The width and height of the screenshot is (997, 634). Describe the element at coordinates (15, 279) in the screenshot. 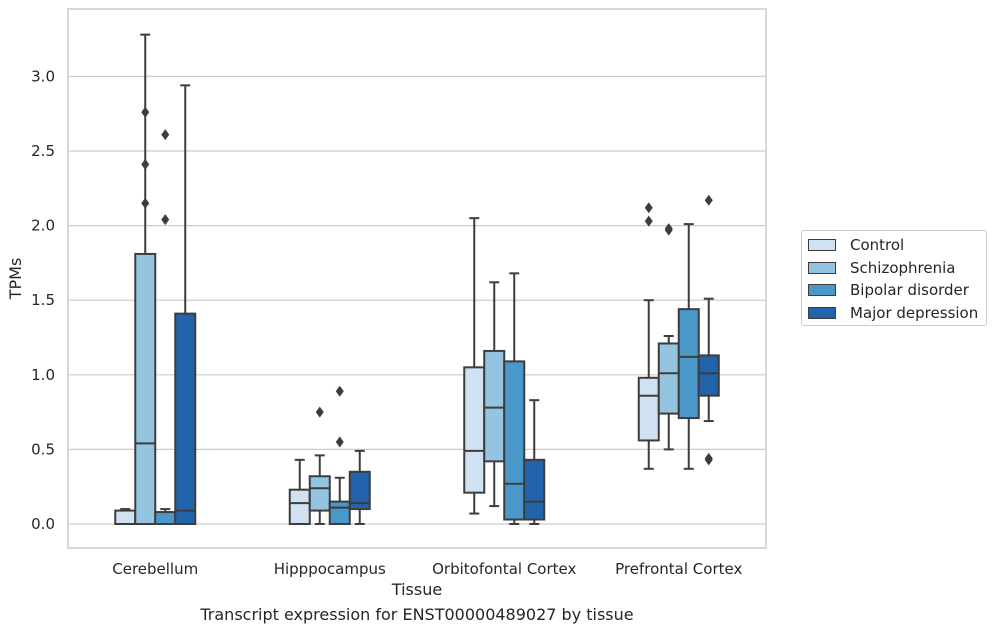

I see `y-axis-label: TPMs` at that location.